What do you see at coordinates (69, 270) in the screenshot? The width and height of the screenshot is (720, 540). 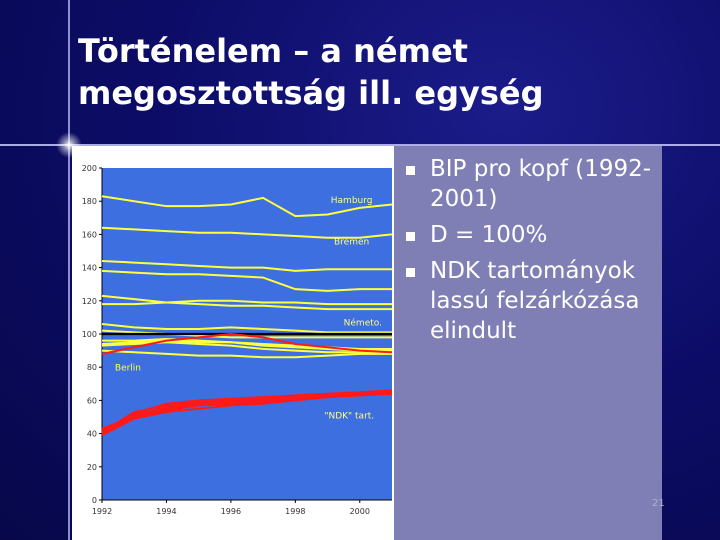 I see `decorative-vertical-line` at bounding box center [69, 270].